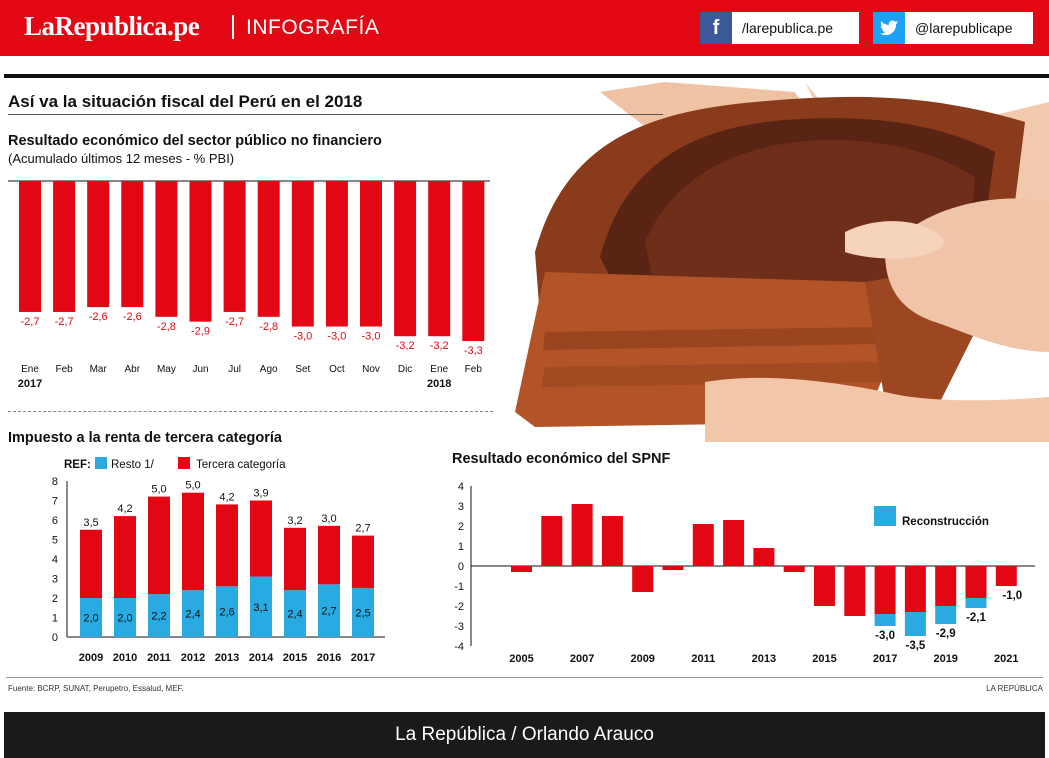 This screenshot has width=1049, height=758. Describe the element at coordinates (953, 28) in the screenshot. I see `twitter-link: @larepublicape` at that location.